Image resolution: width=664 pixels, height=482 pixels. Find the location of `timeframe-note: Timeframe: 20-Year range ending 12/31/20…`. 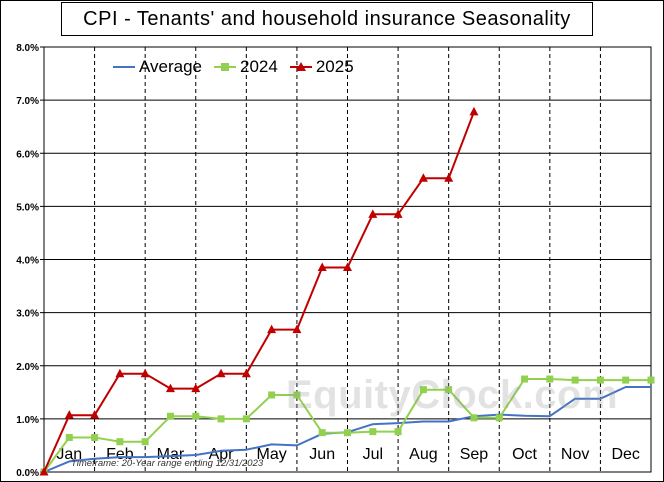

timeframe-note: Timeframe: 20-Year range ending 12/31/20… is located at coordinates (167, 463).